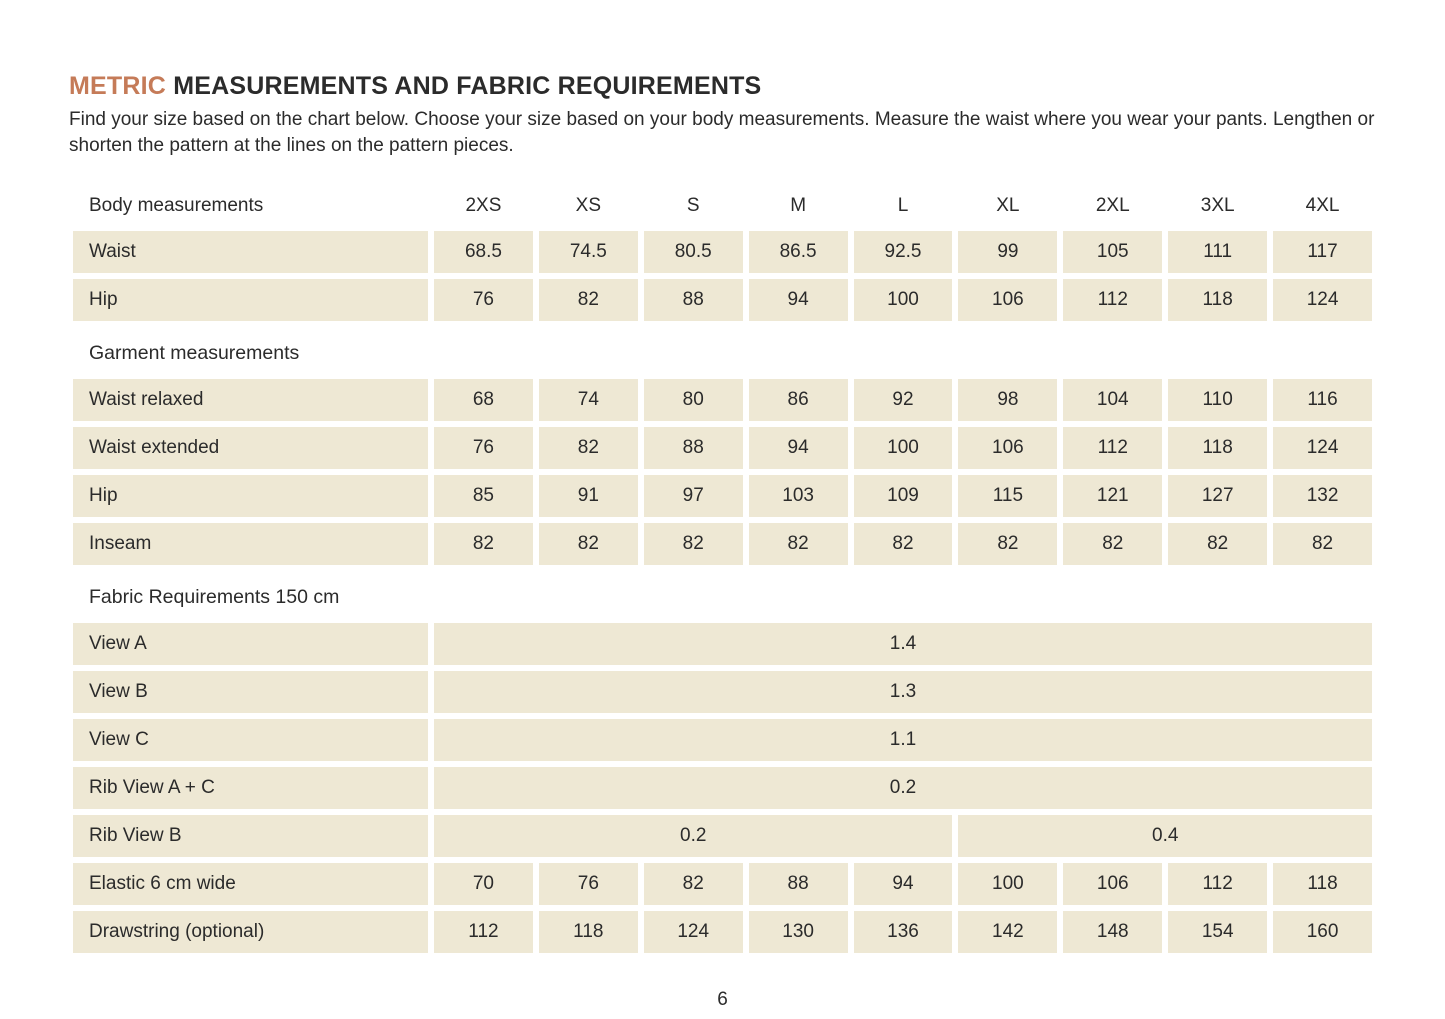 This screenshot has width=1445, height=1019. What do you see at coordinates (483, 205) in the screenshot?
I see `size-column-header: 2XS` at bounding box center [483, 205].